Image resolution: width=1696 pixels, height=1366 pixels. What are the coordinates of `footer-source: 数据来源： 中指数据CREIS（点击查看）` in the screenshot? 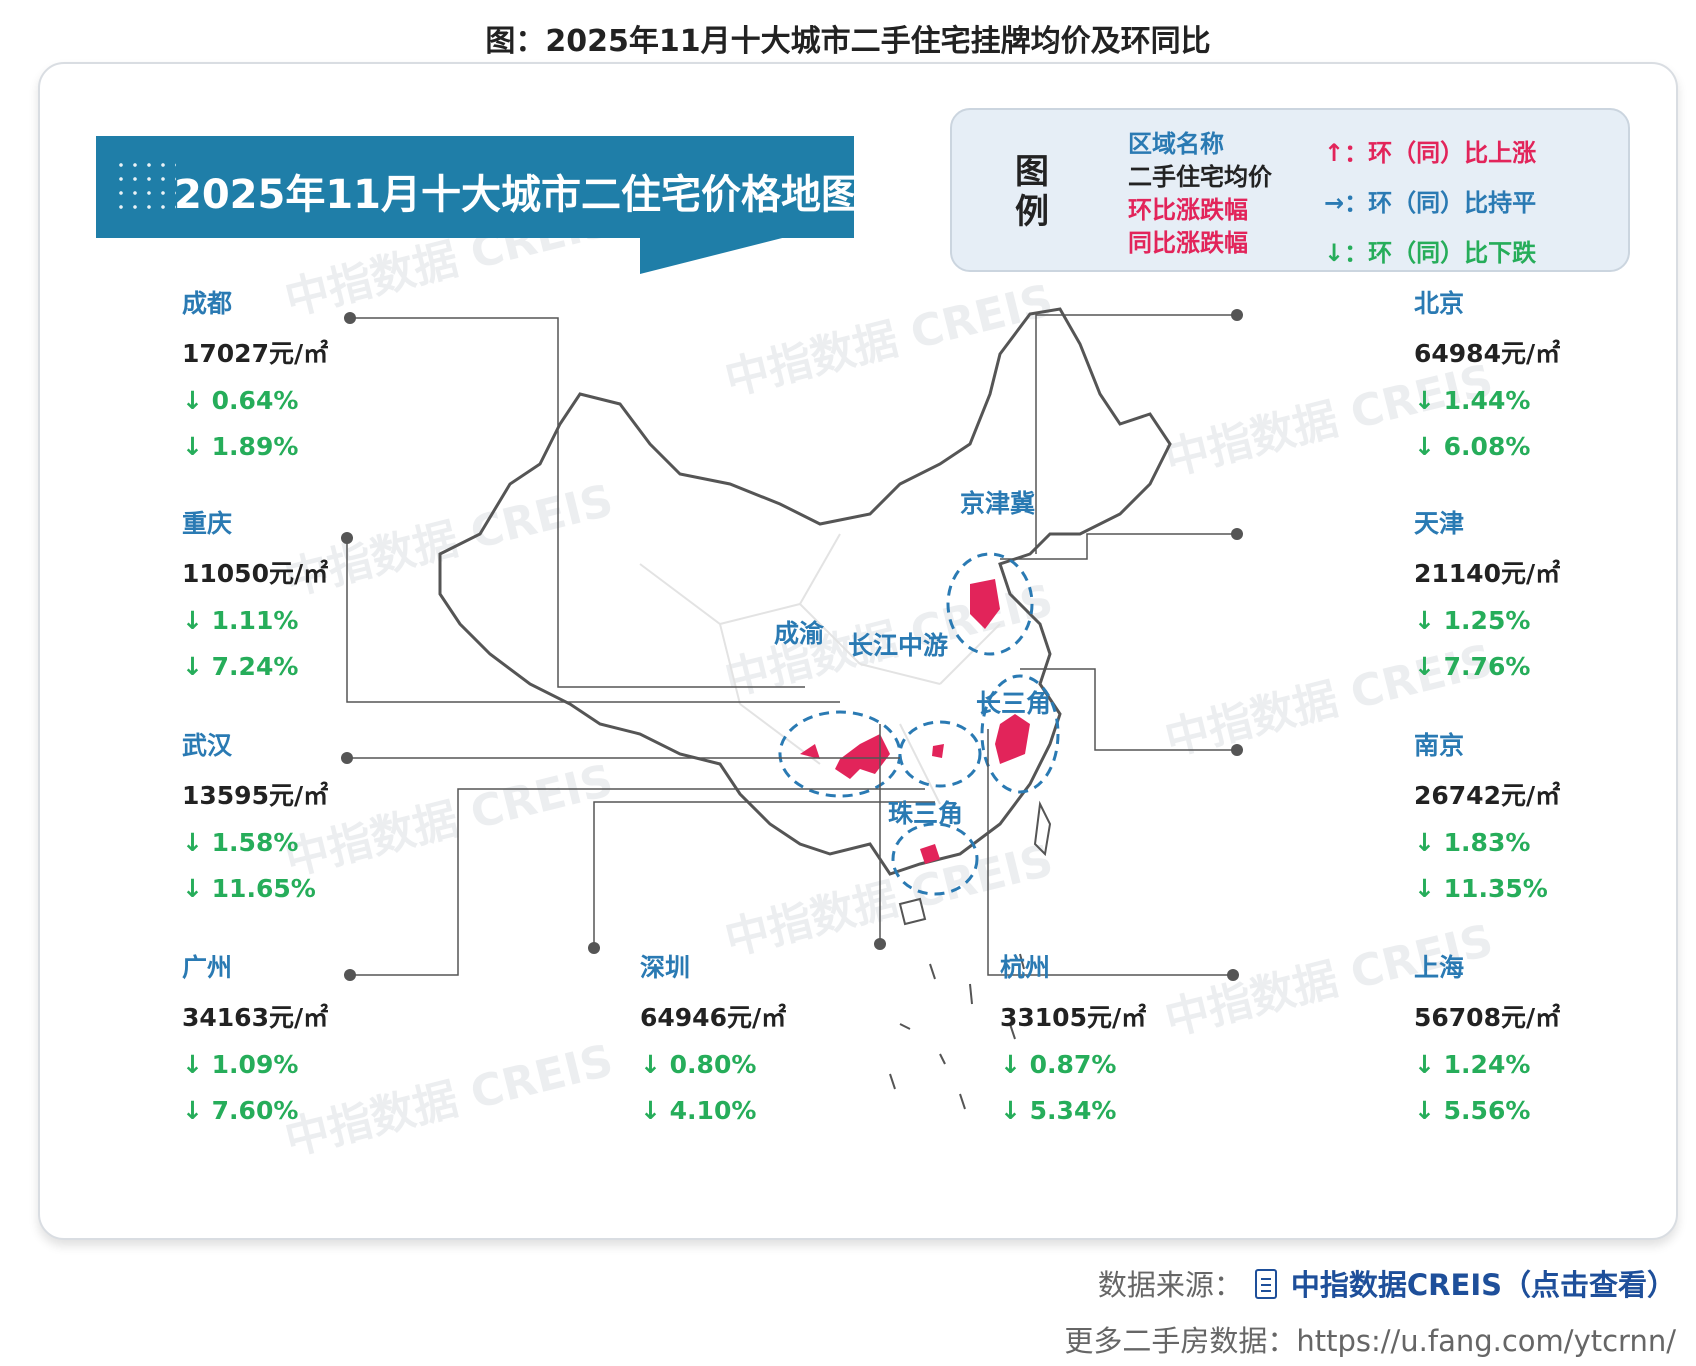 It's located at (1387, 1283).